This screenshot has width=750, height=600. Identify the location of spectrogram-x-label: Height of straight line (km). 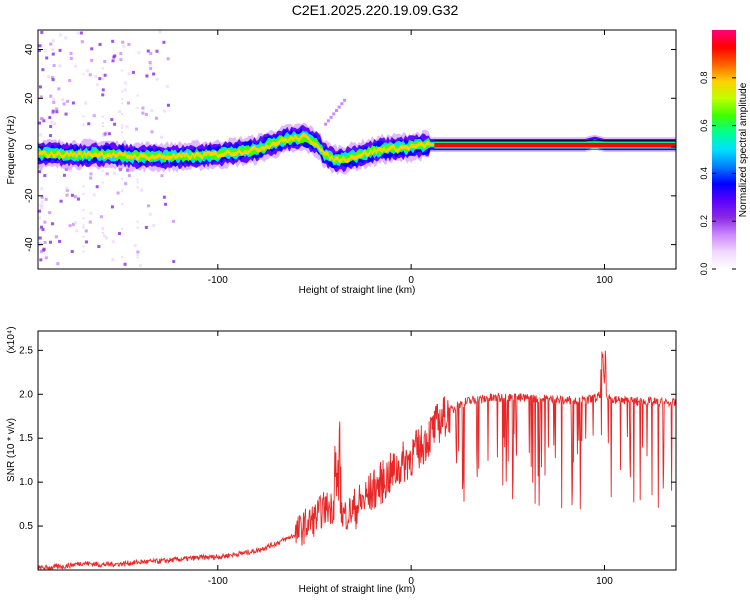
(357, 290).